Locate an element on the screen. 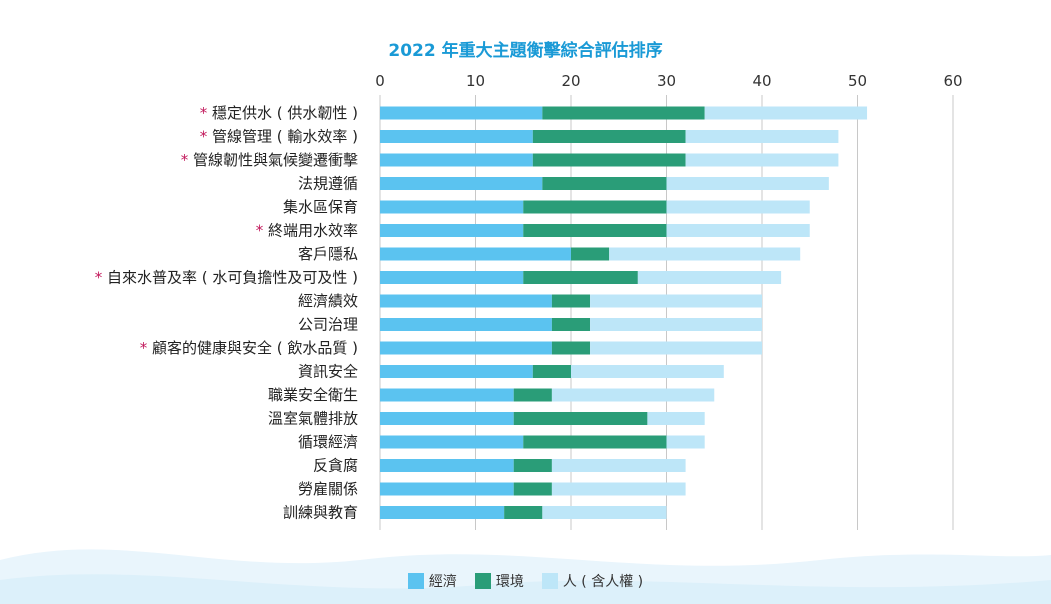 The height and width of the screenshot is (604, 1051). legend-swatch-environment is located at coordinates (482, 581).